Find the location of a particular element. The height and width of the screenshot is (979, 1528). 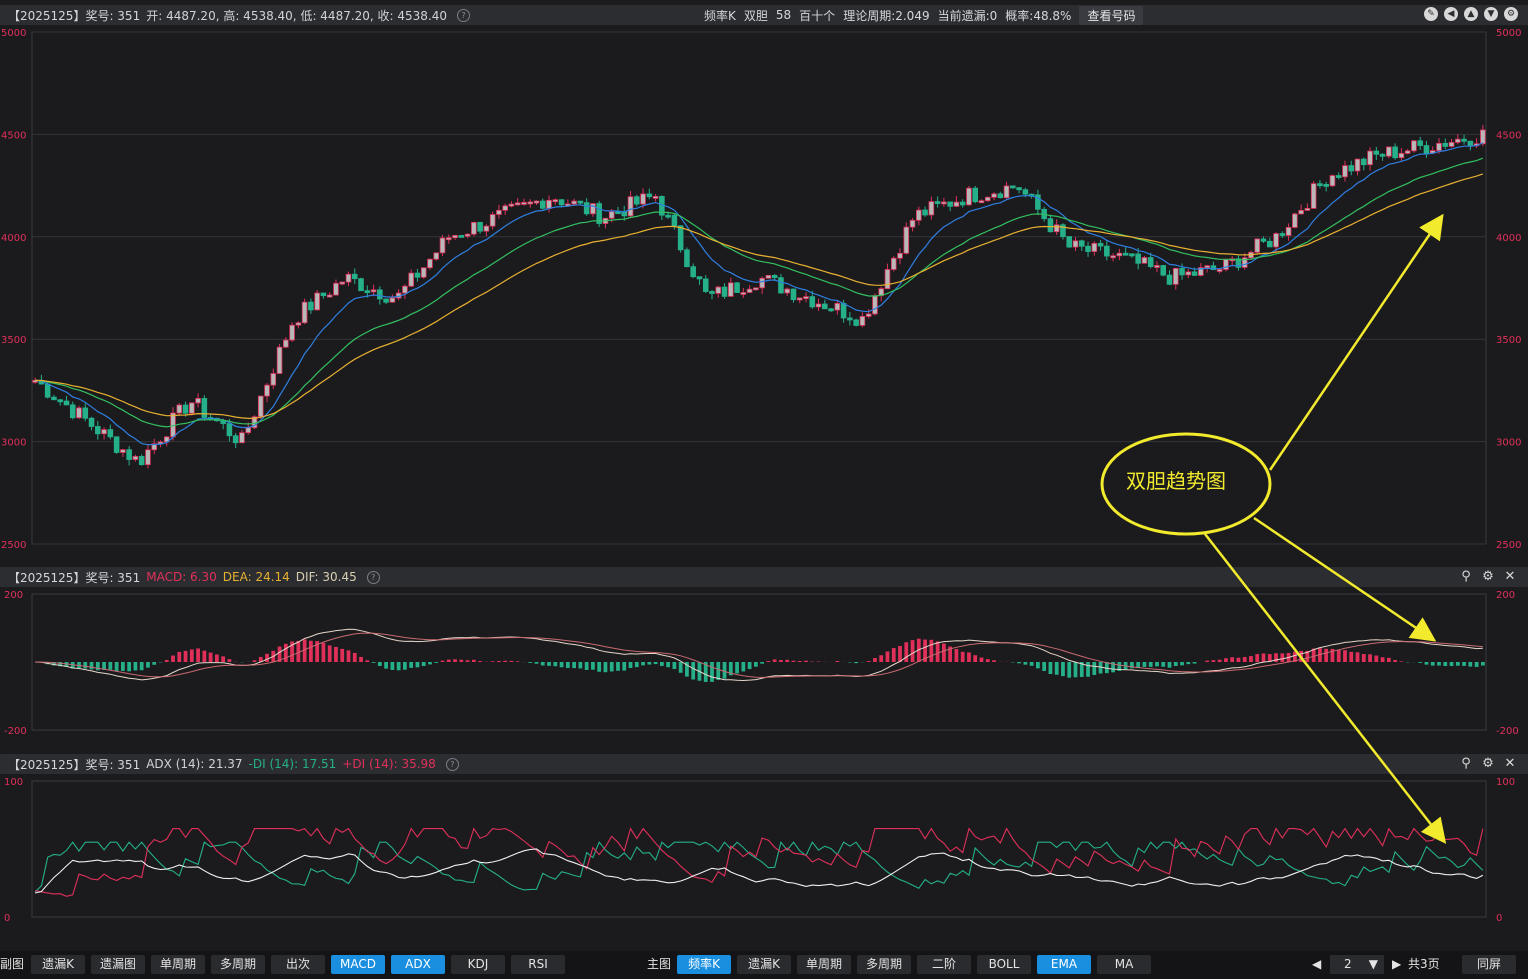

page-select: 2 ▼ is located at coordinates (1357, 964).